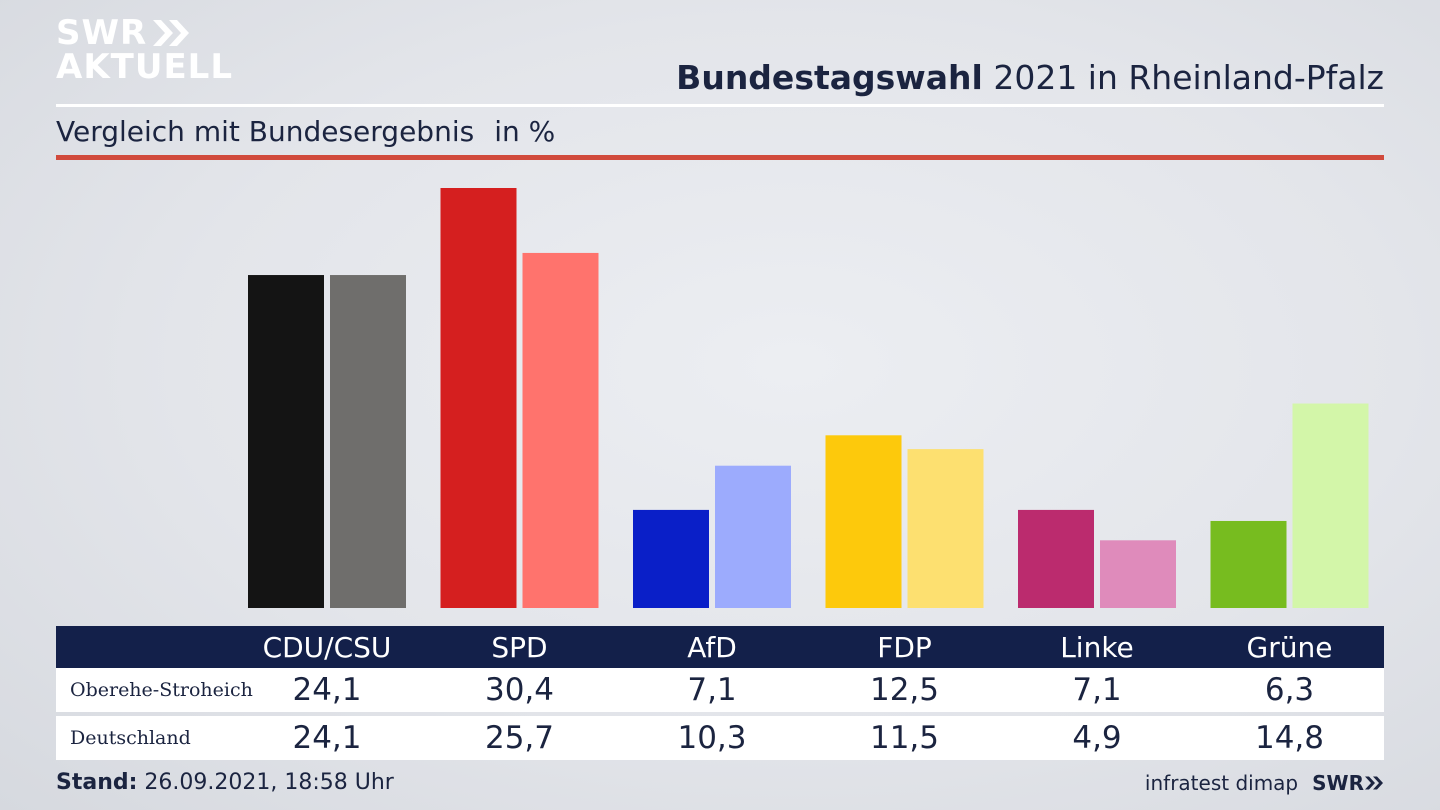 The image size is (1440, 810). I want to click on swr-aktuell-logo: SWR AKTUELL, so click(144, 50).